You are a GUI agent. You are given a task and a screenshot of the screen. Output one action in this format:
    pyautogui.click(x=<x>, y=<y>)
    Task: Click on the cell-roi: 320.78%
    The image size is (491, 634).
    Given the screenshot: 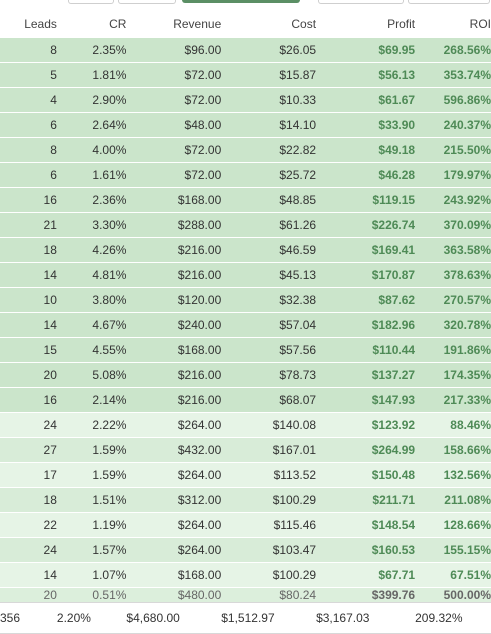 What is the action you would take?
    pyautogui.click(x=453, y=325)
    